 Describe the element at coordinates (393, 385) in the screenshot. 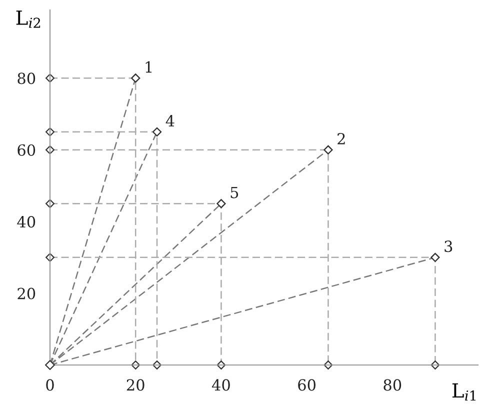

I see `x-tick-label: 80` at that location.